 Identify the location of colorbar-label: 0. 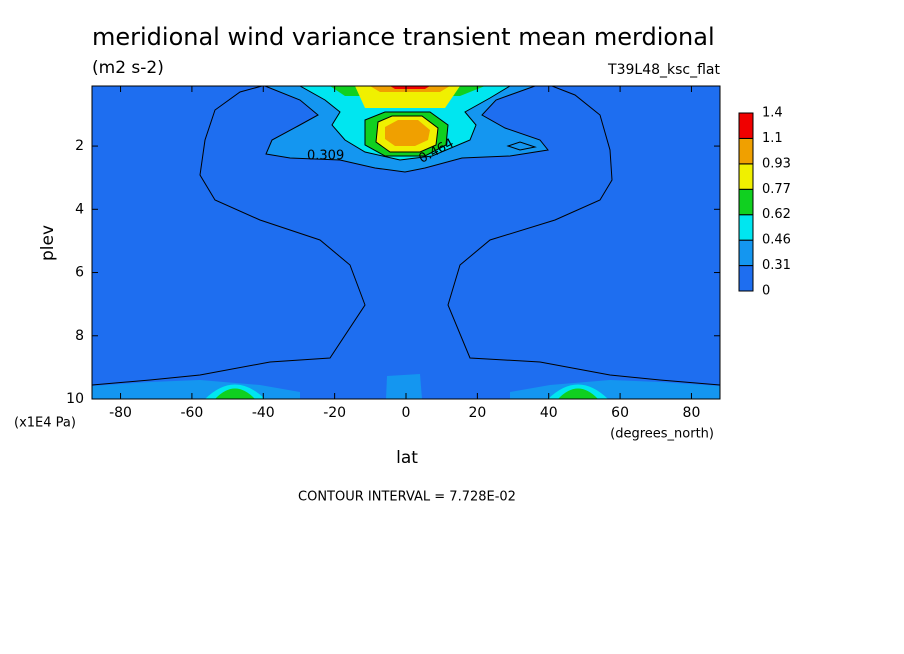
(766, 291).